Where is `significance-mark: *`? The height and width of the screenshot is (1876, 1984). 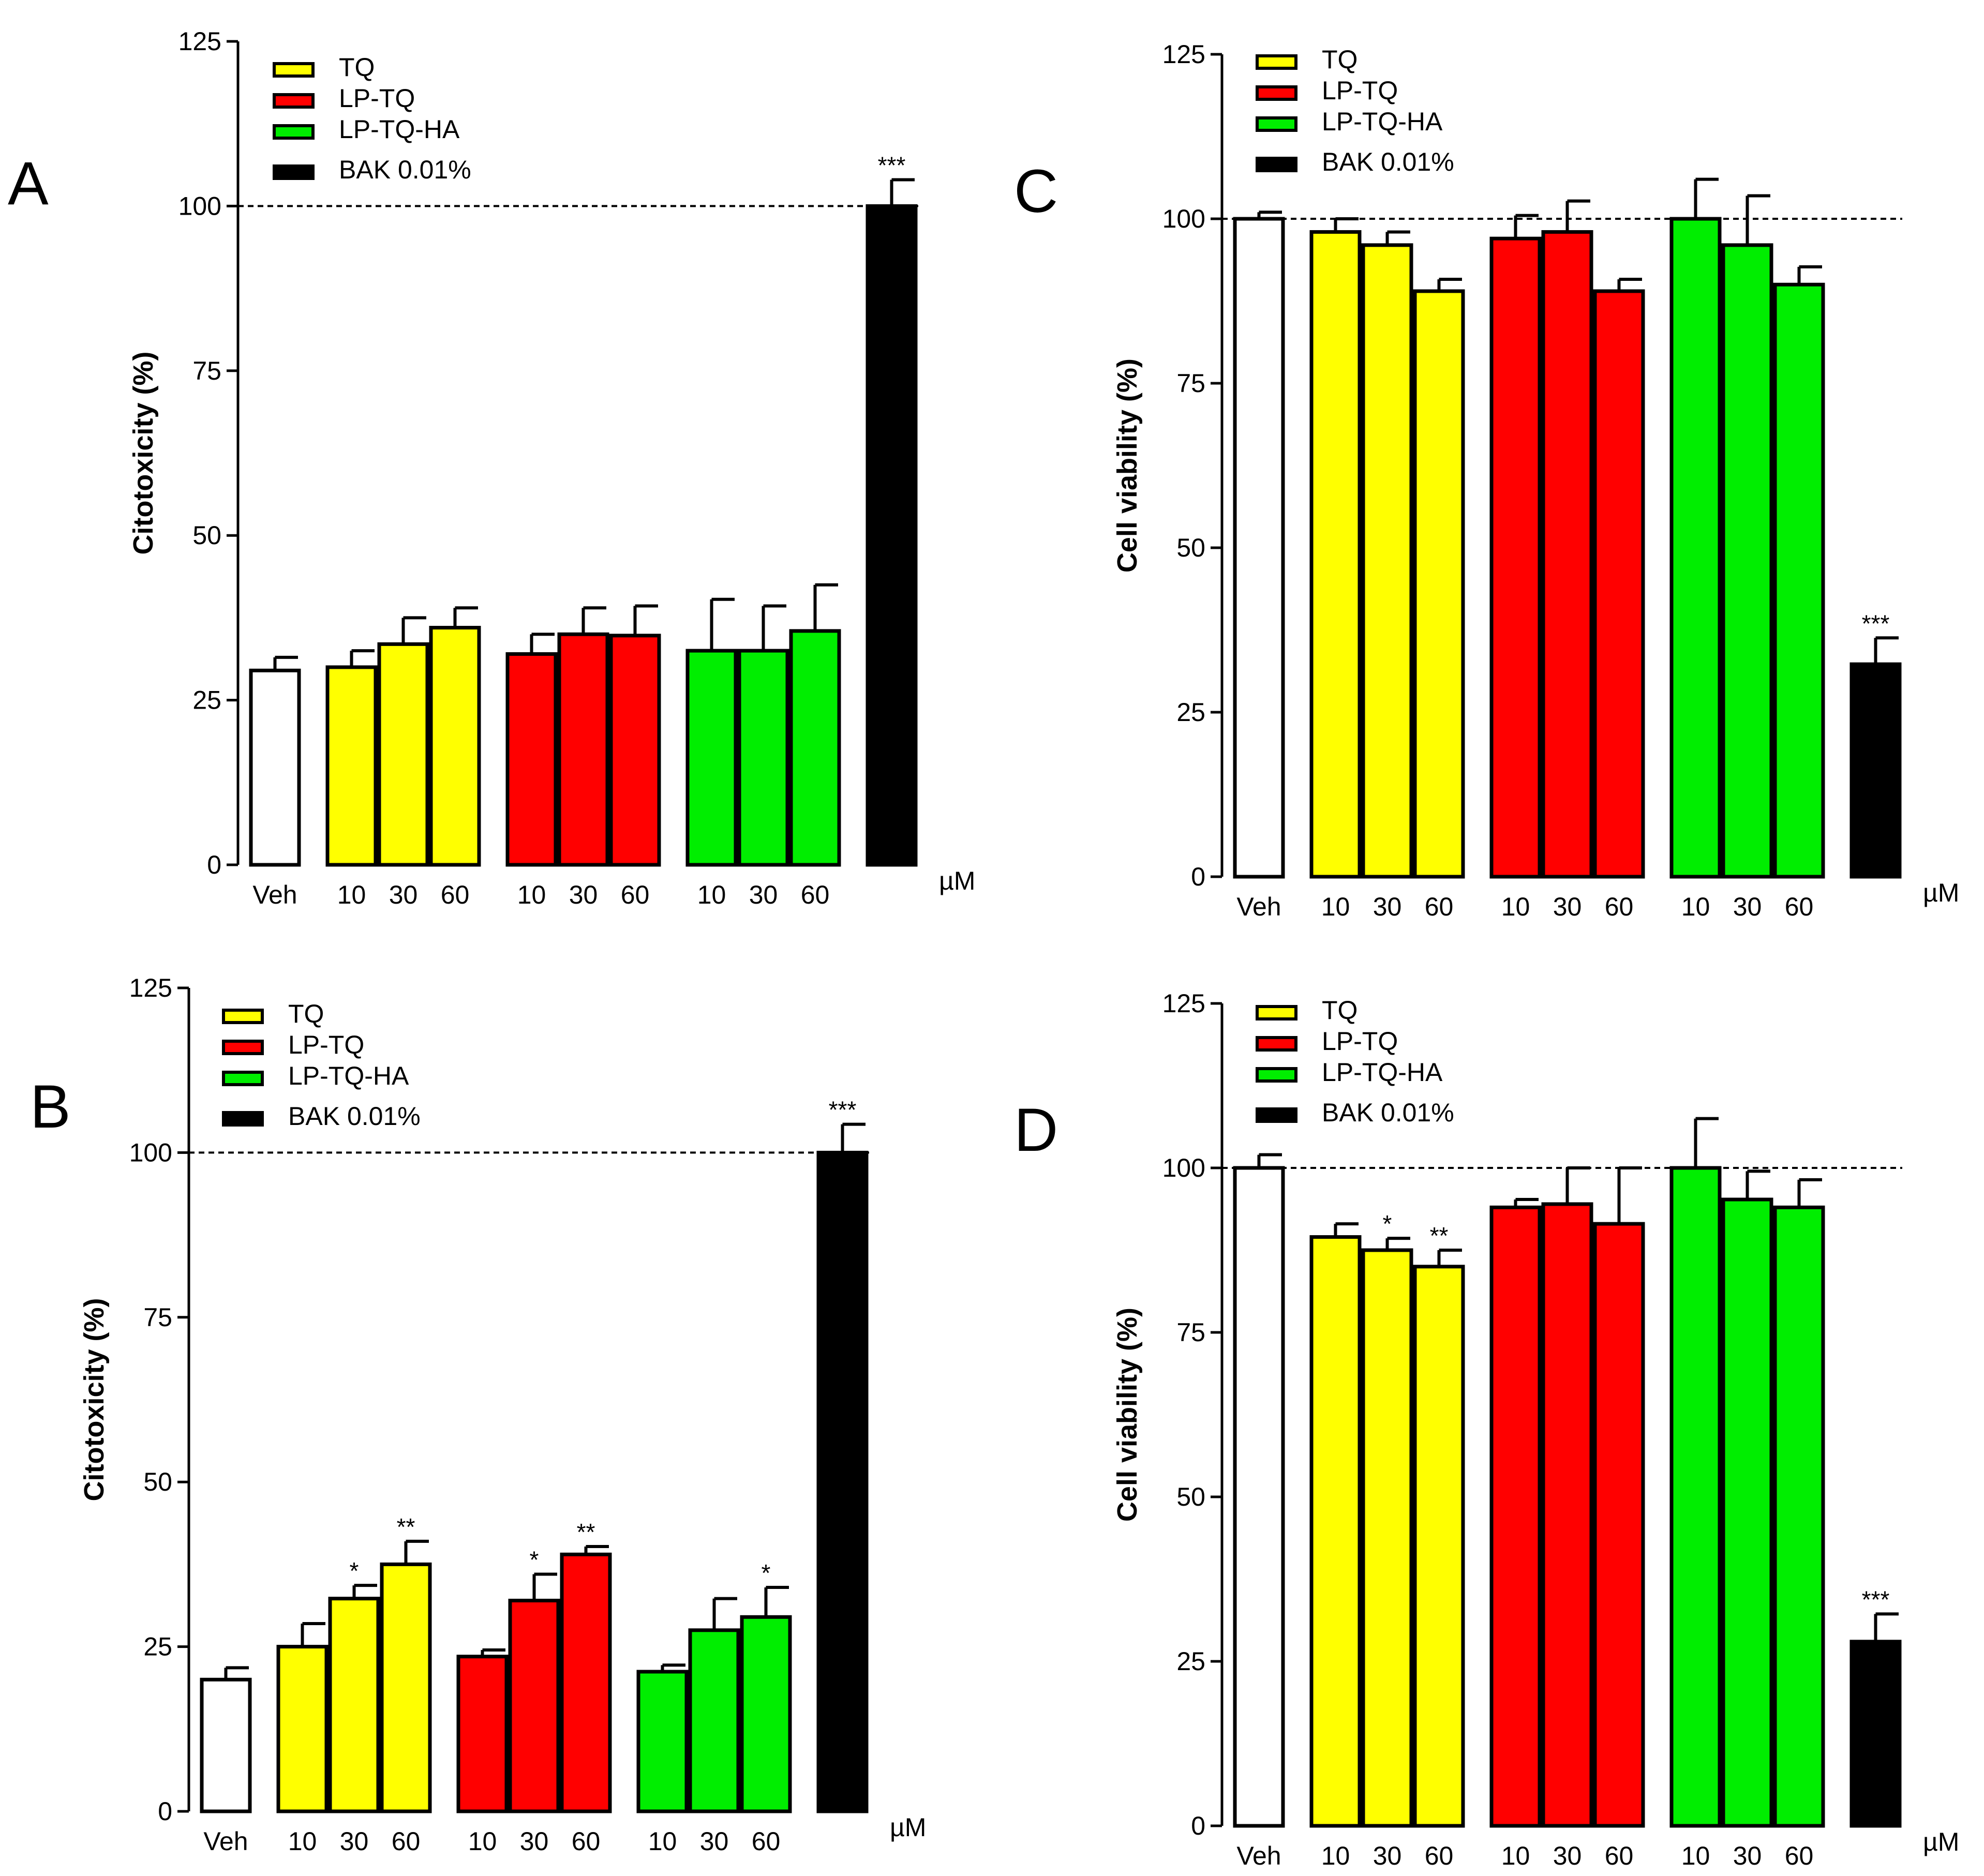
significance-mark: * is located at coordinates (534, 1560).